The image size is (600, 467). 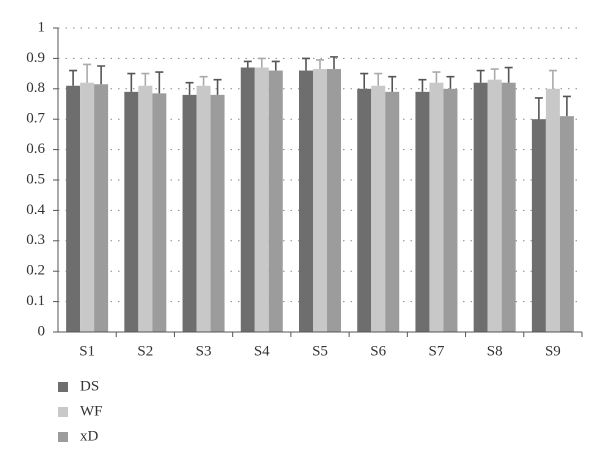 What do you see at coordinates (262, 351) in the screenshot?
I see `x-tick-label: S4` at bounding box center [262, 351].